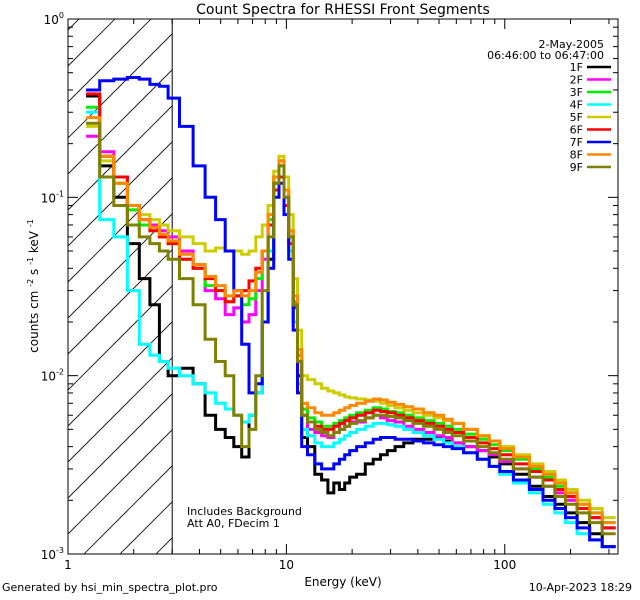 This screenshot has width=640, height=600. What do you see at coordinates (54, 19) in the screenshot?
I see `y-tick-label: 10⁰` at bounding box center [54, 19].